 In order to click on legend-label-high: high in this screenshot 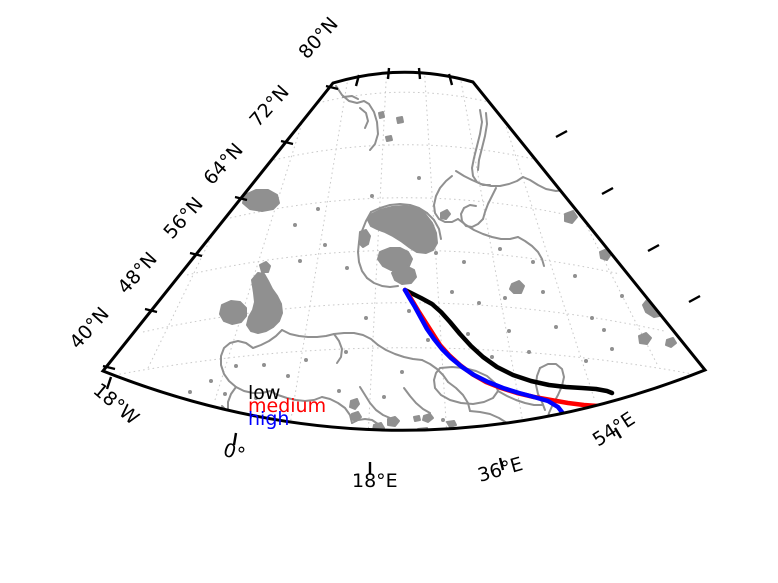, I will do `click(268, 419)`.